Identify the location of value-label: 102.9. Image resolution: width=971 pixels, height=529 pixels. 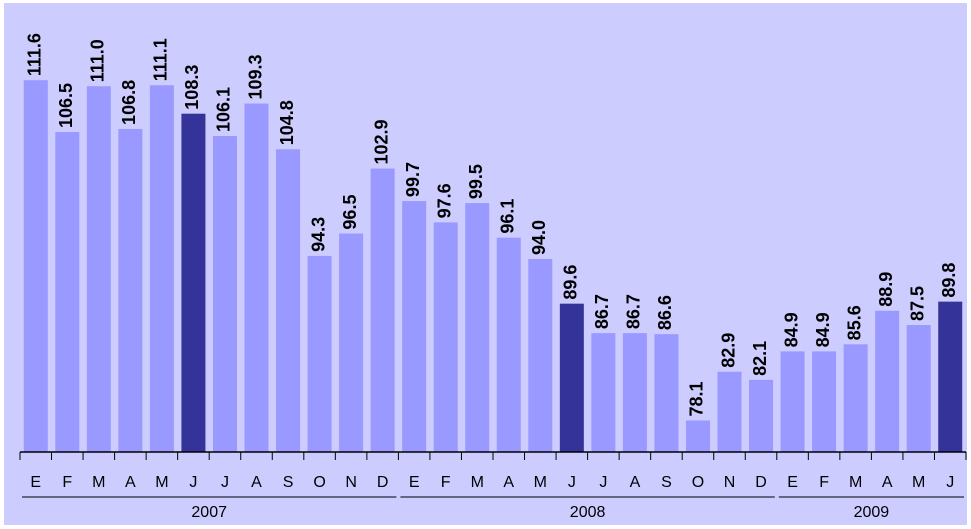
(381, 142).